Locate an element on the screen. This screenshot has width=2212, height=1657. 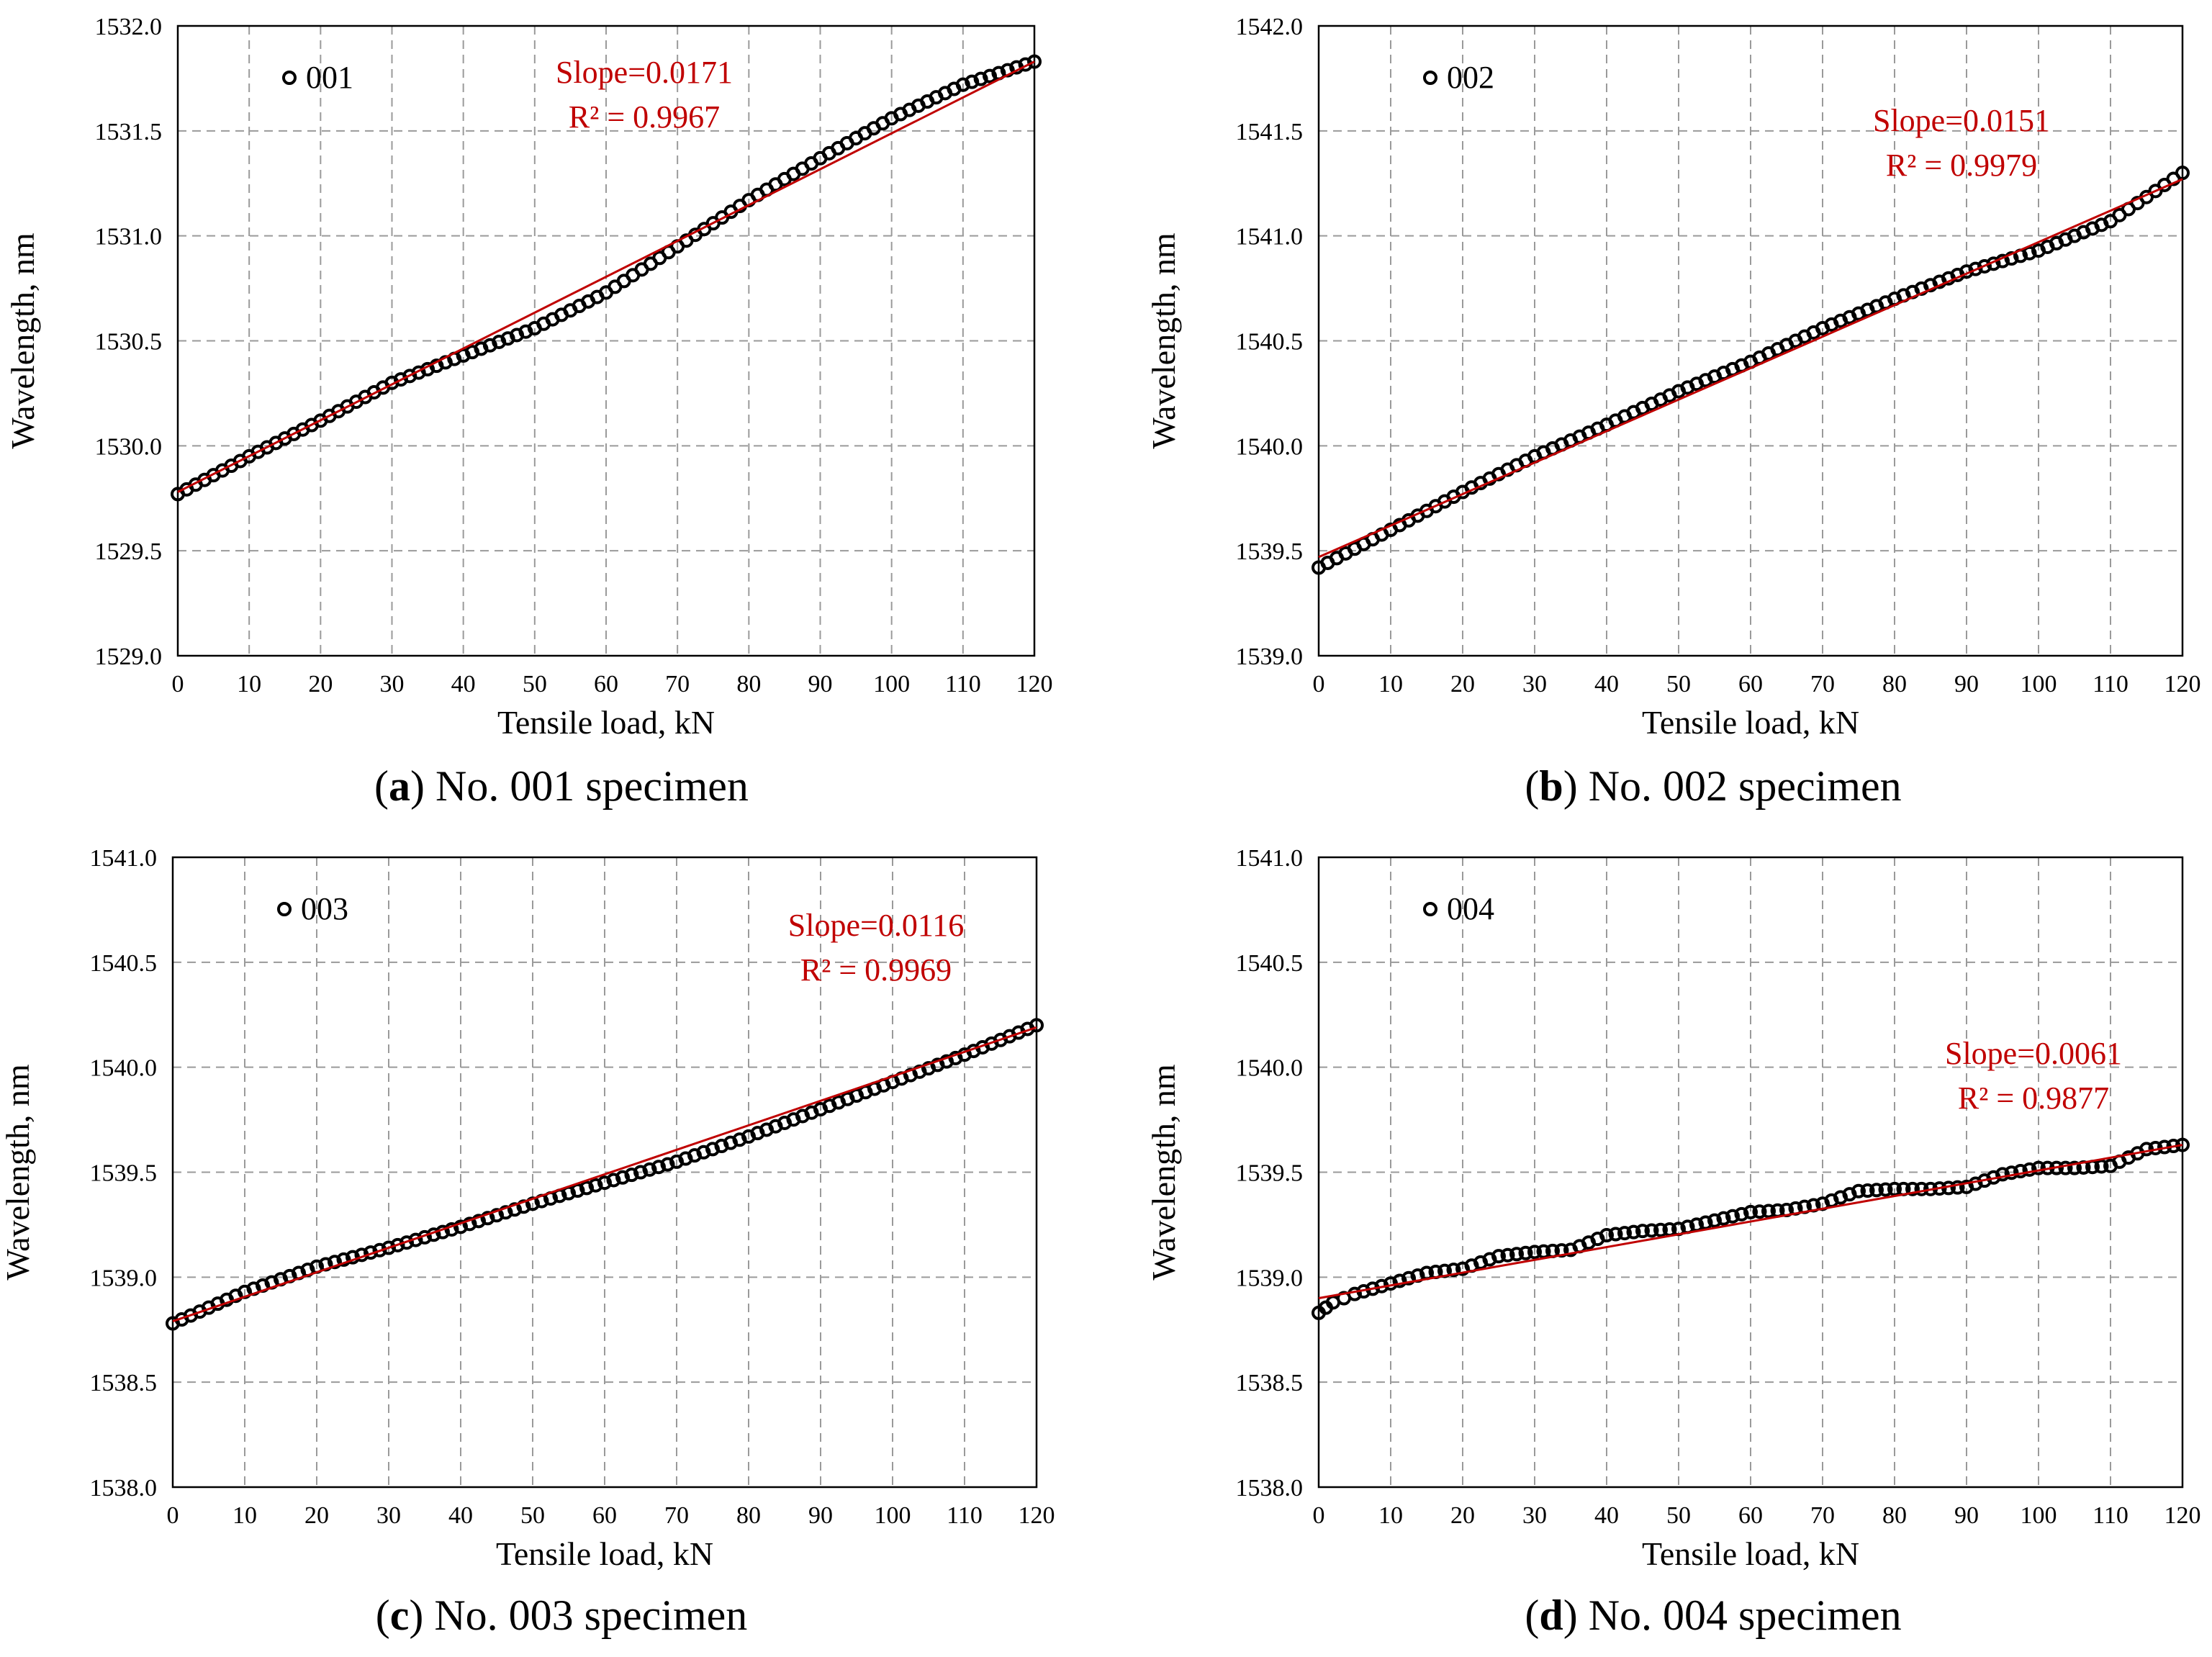
y-tick-label: 1532.0 is located at coordinates (129, 27).